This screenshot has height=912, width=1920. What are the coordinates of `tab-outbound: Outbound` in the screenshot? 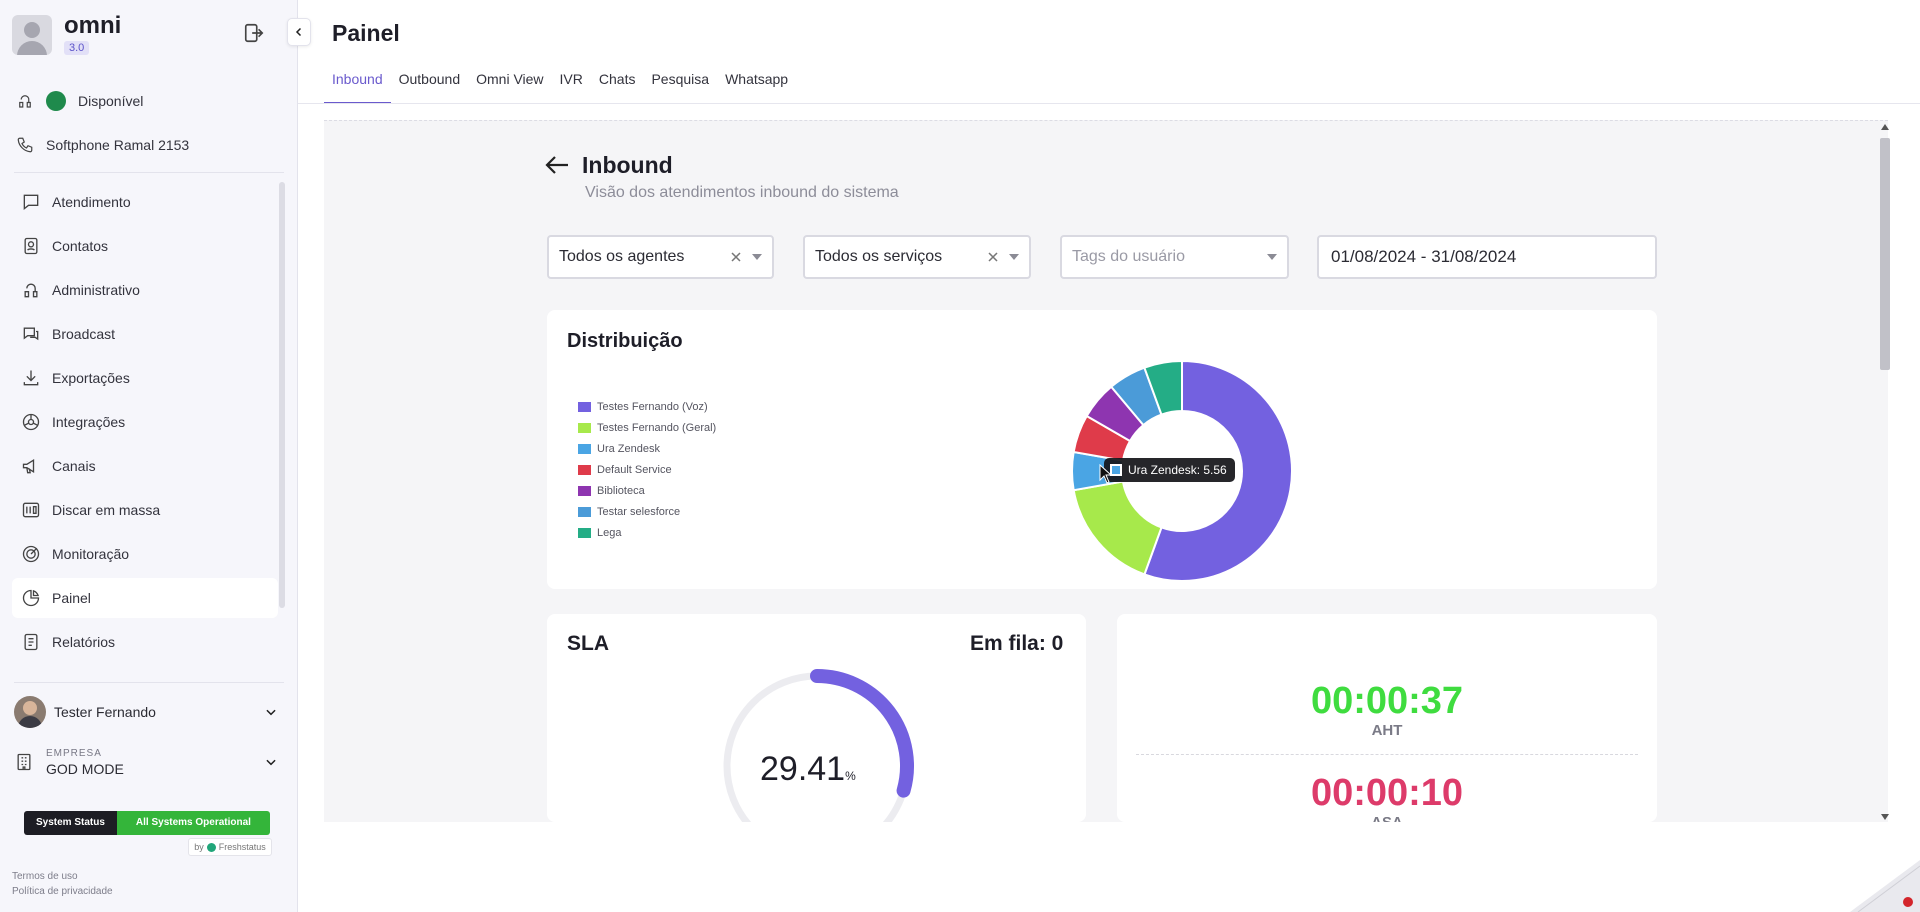 It's located at (429, 79).